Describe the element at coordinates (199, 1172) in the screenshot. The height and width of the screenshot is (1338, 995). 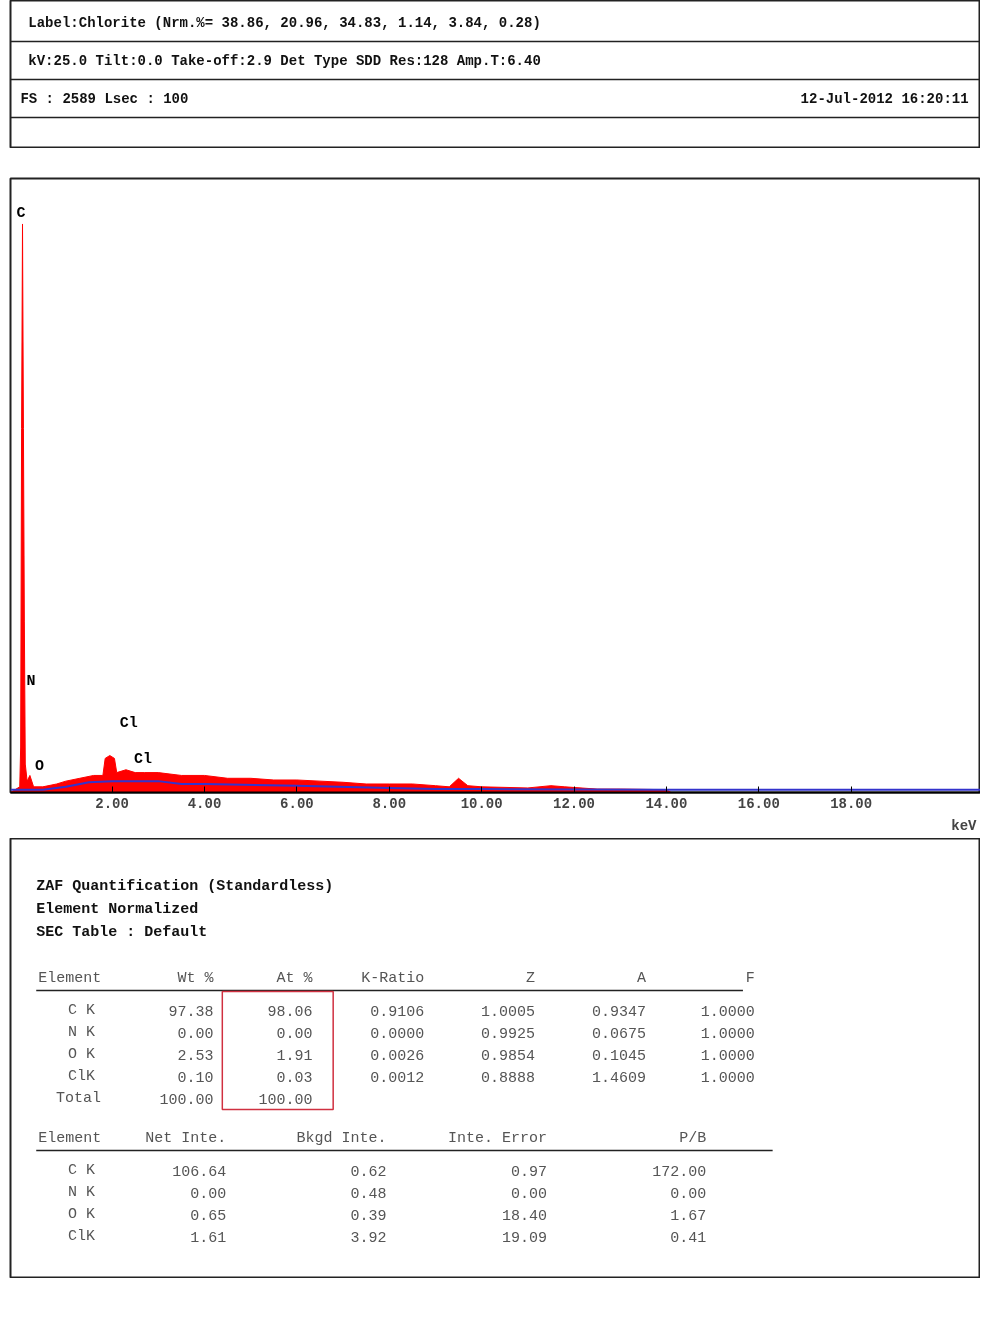
I see `text: 106.64` at that location.